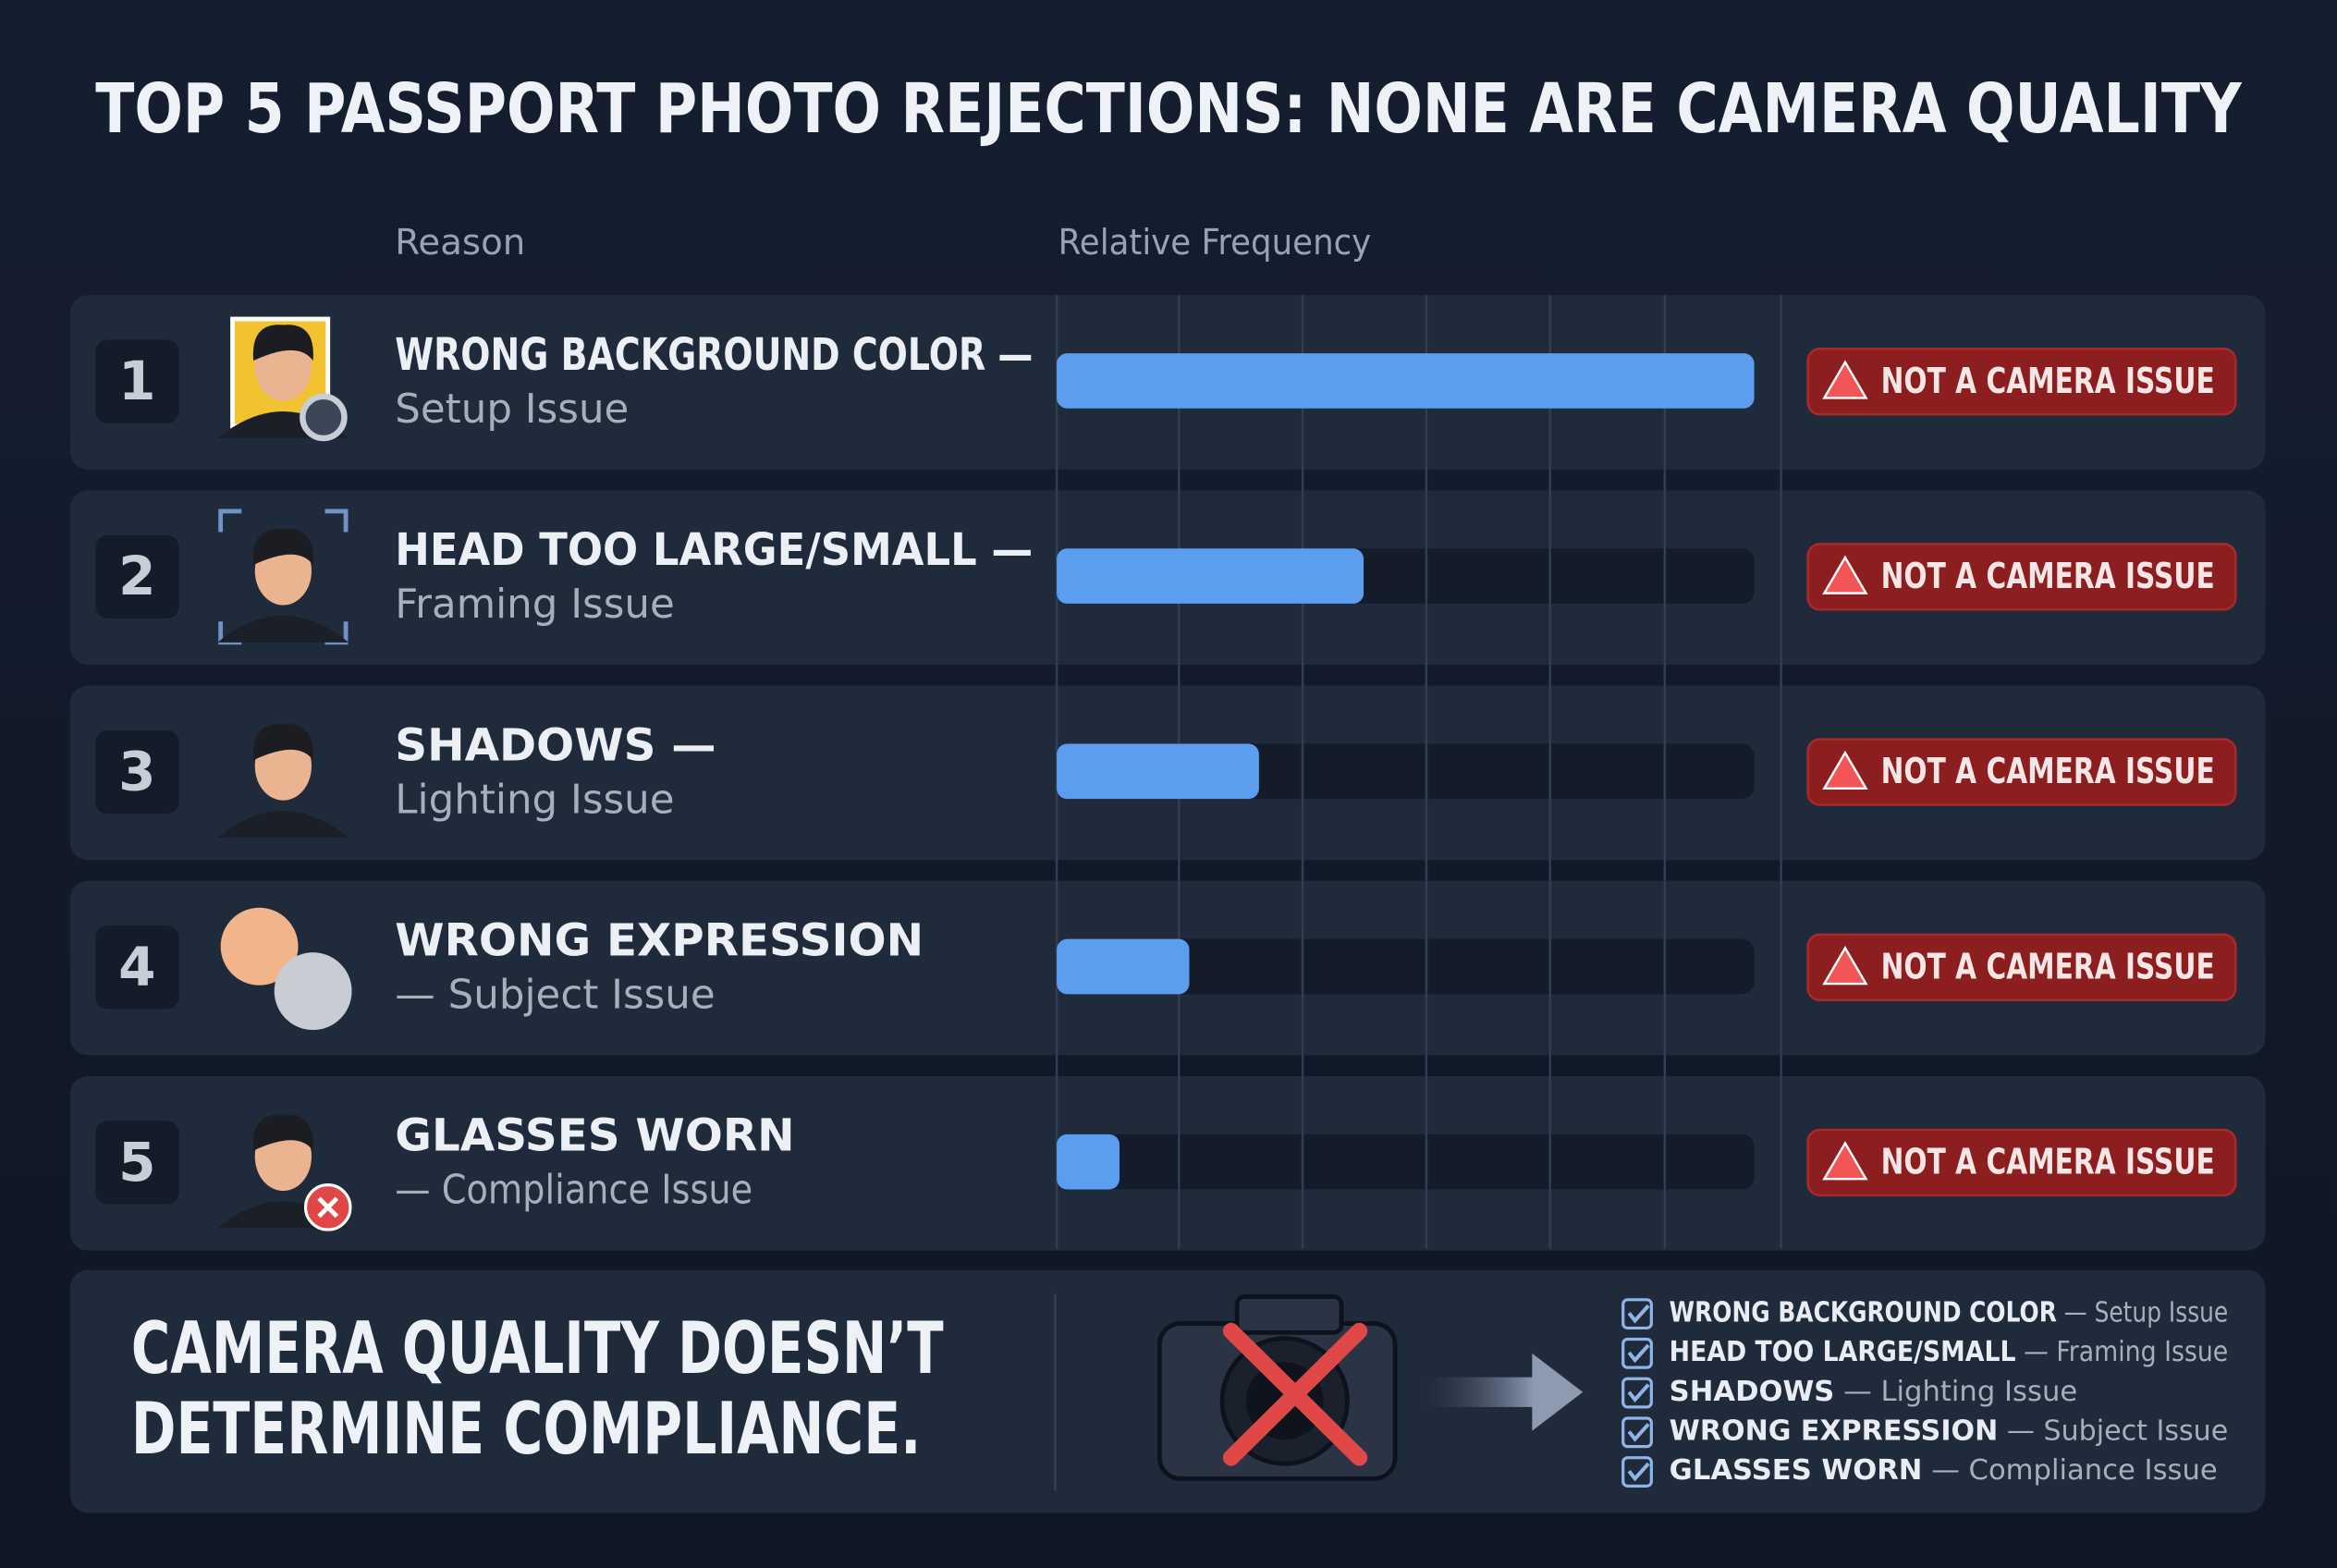 The image size is (2337, 1568). Describe the element at coordinates (534, 605) in the screenshot. I see `reason-type: Framing Issue` at that location.